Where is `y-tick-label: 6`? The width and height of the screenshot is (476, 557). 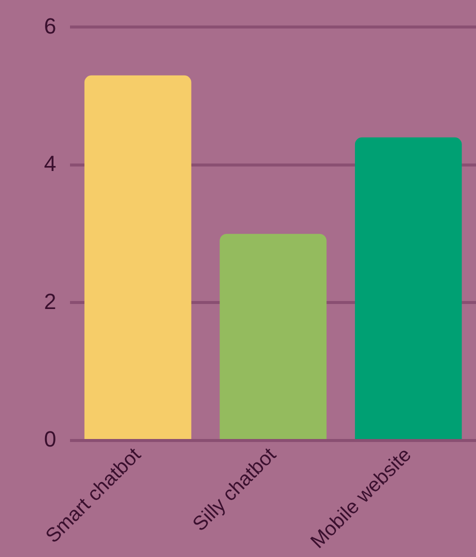 y-tick-label: 6 is located at coordinates (50, 25).